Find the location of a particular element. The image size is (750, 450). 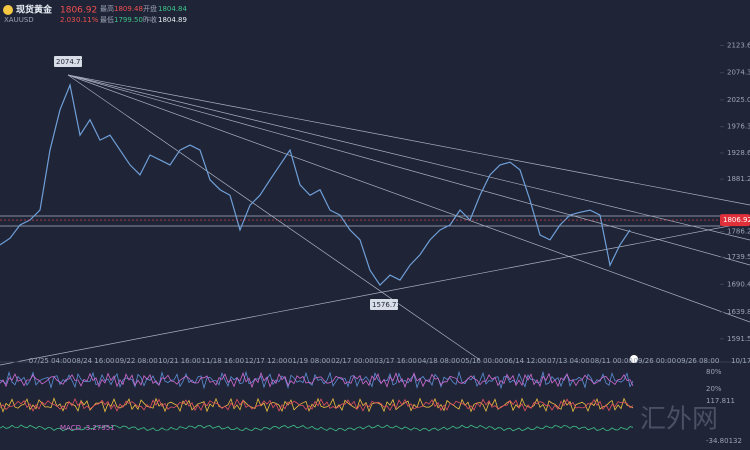

indicator-label: 117.811 is located at coordinates (720, 401).